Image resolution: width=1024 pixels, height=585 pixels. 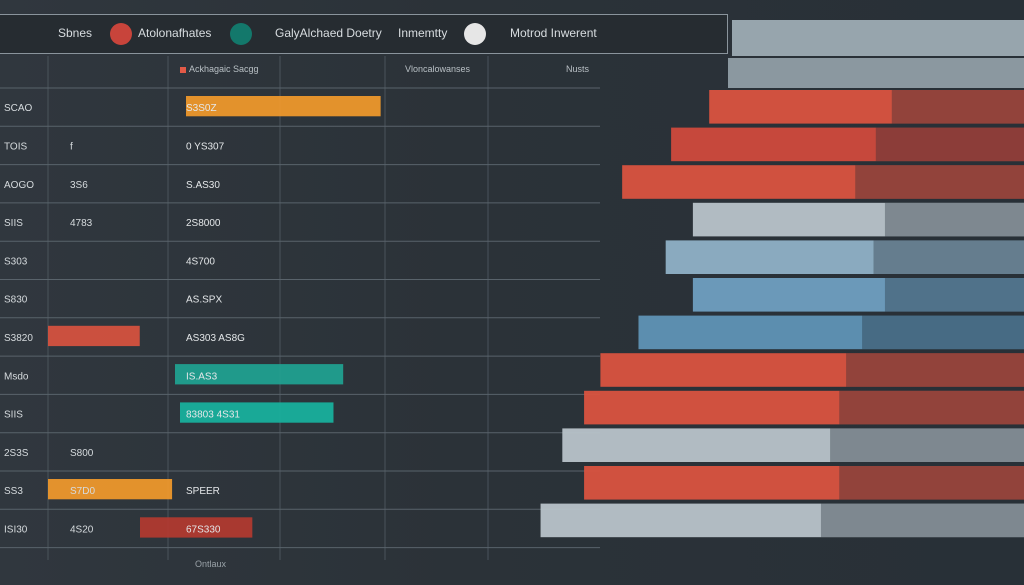 I want to click on column-header-2: Vloncalowanses, so click(x=438, y=69).